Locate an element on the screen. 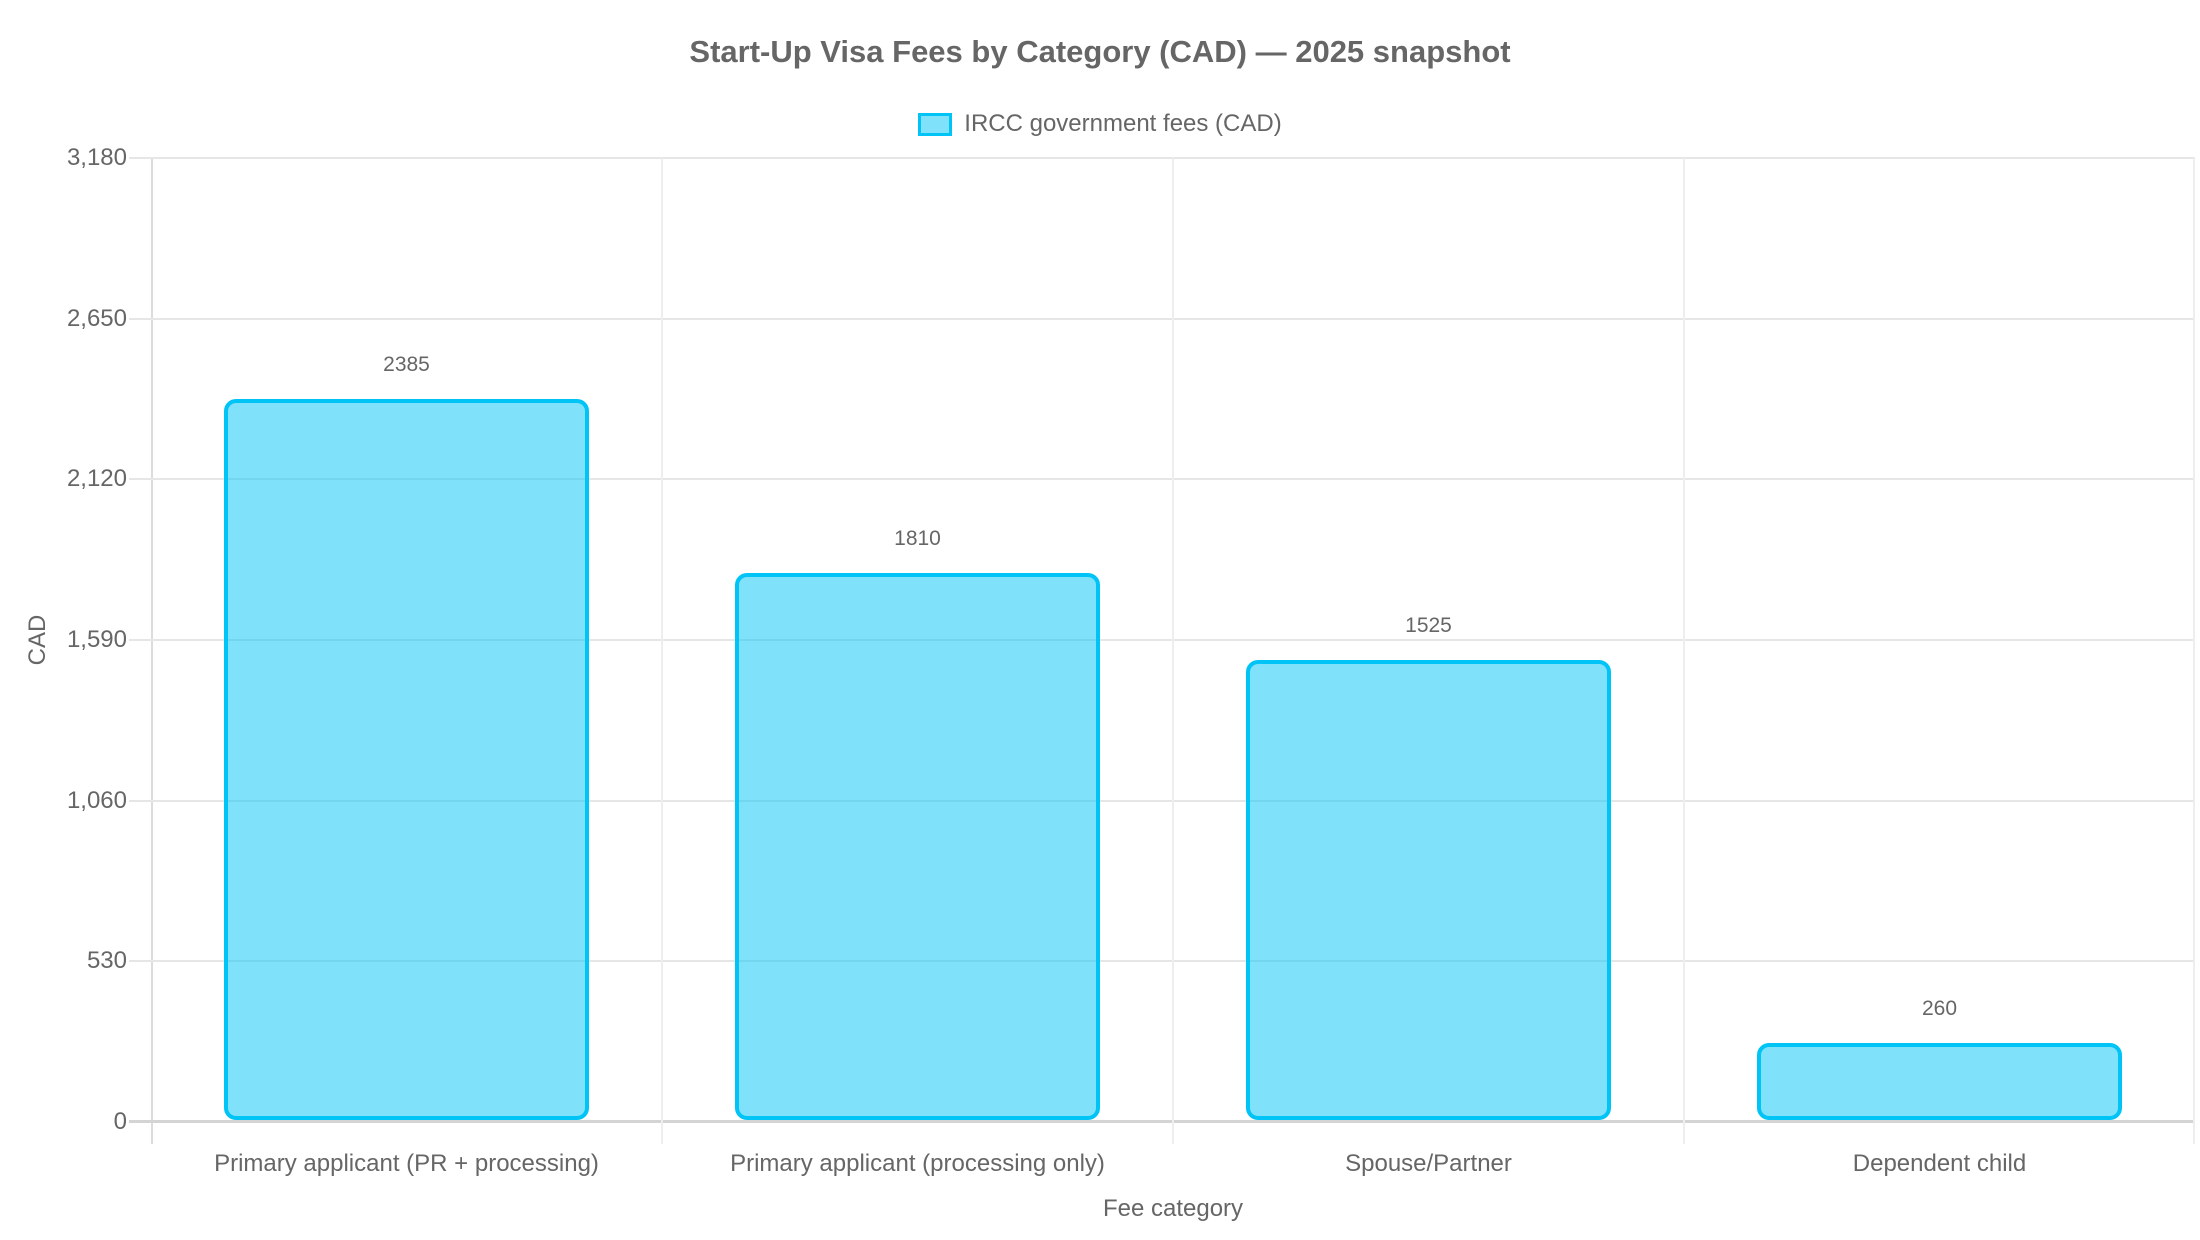 The image size is (2200, 1240). bar-value-label: 2385 is located at coordinates (406, 364).